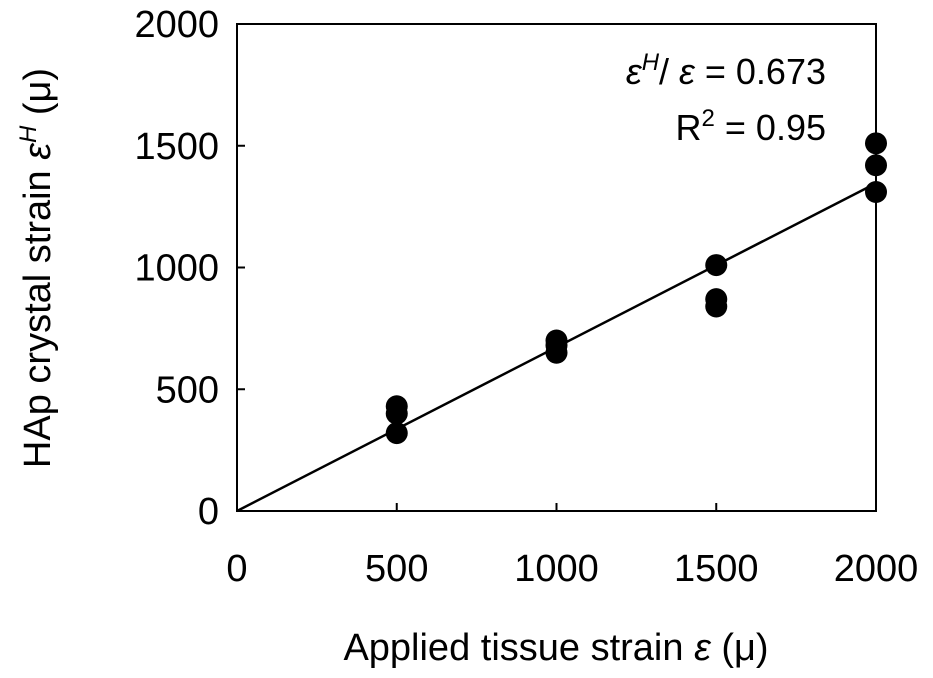 Image resolution: width=933 pixels, height=678 pixels. I want to click on x-axis-title-main: Applied tissue strain, so click(518, 648).